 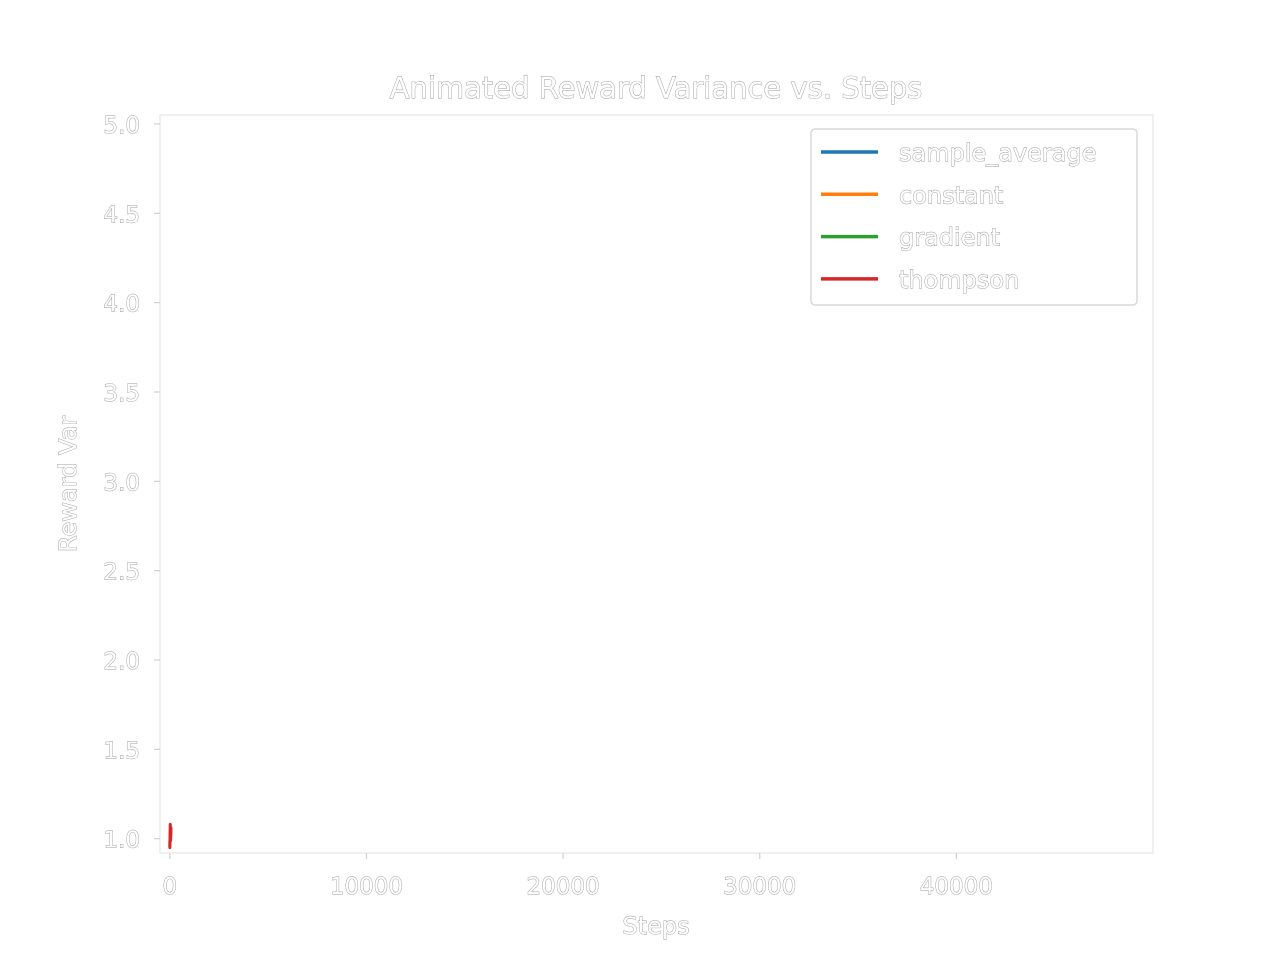 What do you see at coordinates (170, 887) in the screenshot?
I see `x-tick-label: 0` at bounding box center [170, 887].